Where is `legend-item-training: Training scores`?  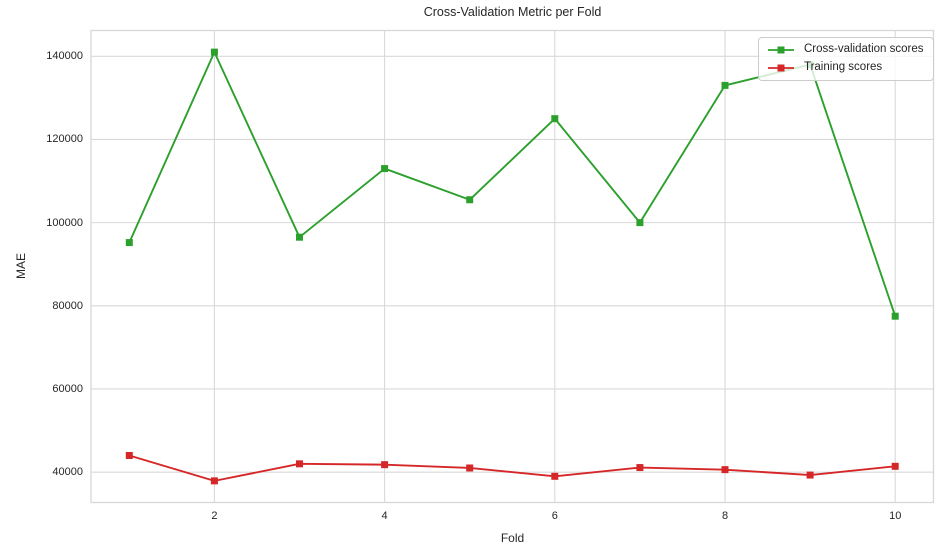 legend-item-training: Training scores is located at coordinates (845, 67).